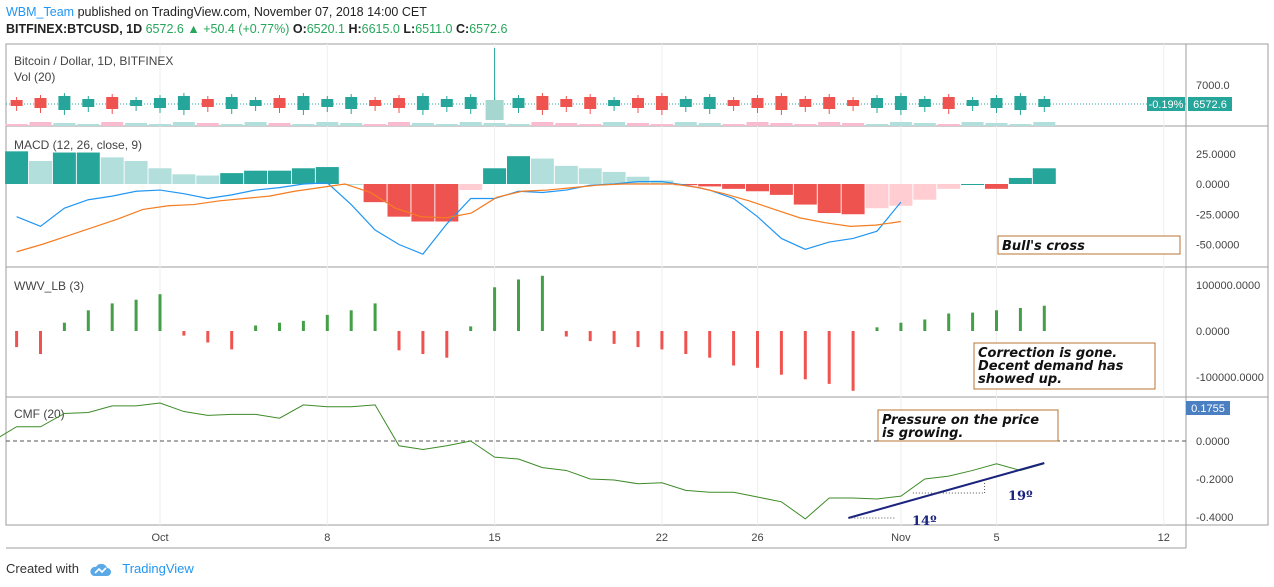 This screenshot has width=1274, height=587. What do you see at coordinates (1020, 379) in the screenshot?
I see `correction-text: showed up.` at bounding box center [1020, 379].